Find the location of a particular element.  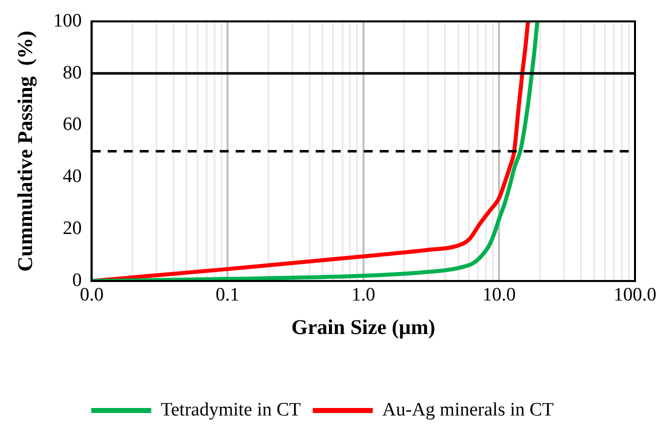

x-tick-label: 10.0 is located at coordinates (499, 295).